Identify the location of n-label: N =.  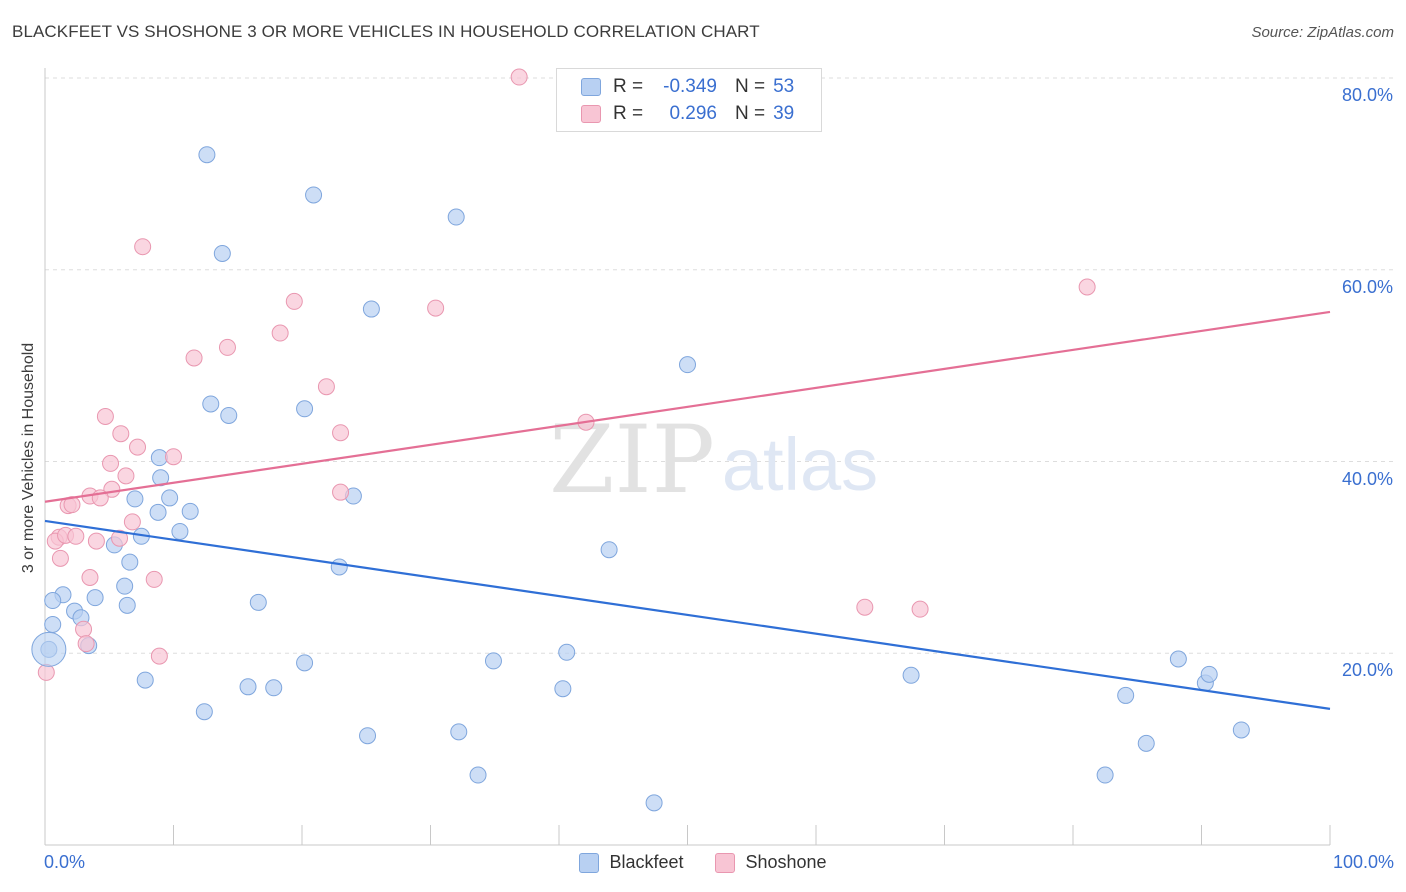
(750, 113).